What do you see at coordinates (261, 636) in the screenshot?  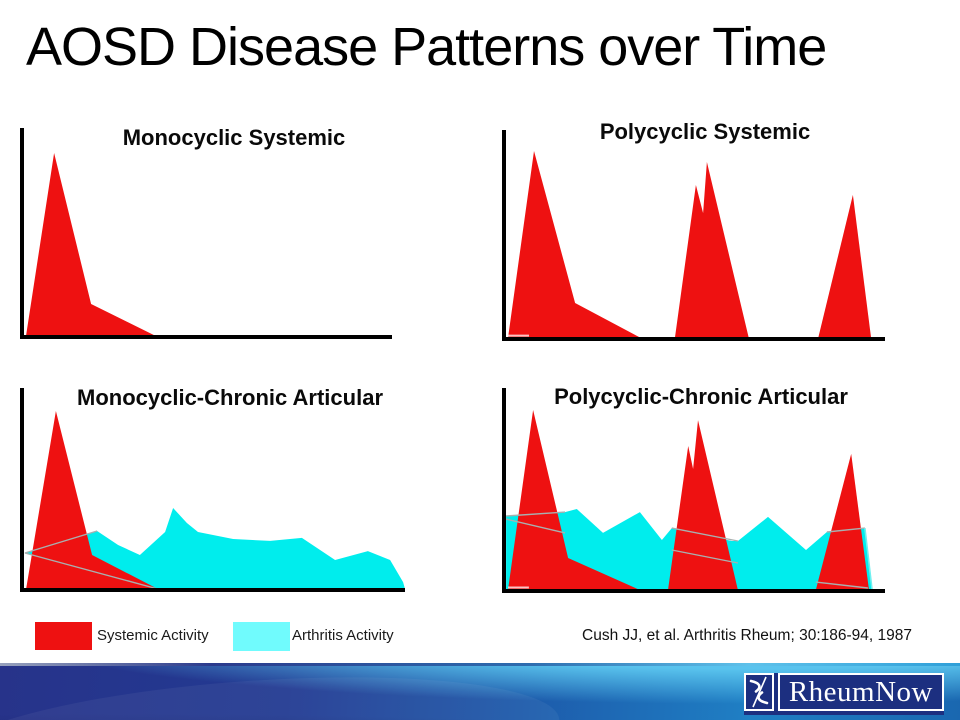 I see `legend-swatch-arthritis` at bounding box center [261, 636].